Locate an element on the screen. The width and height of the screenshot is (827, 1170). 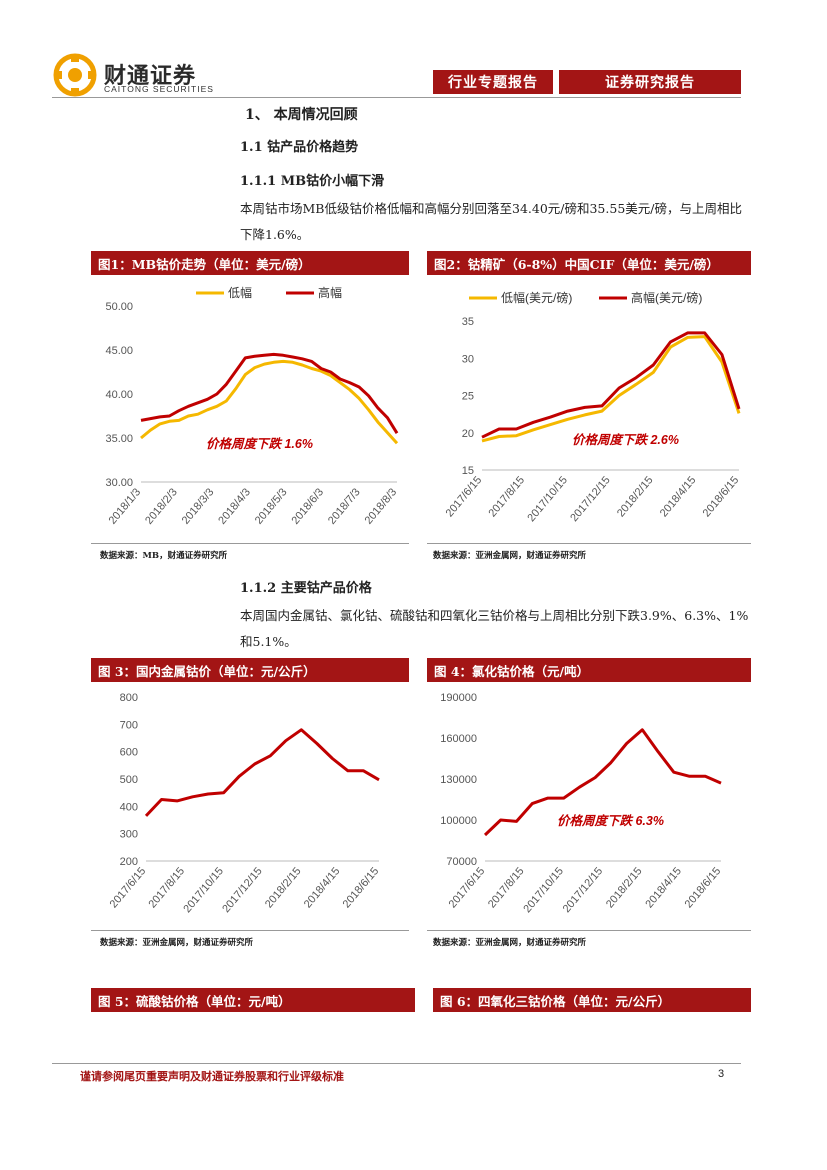
legend-label: 高幅(美元/磅) is located at coordinates (666, 297).